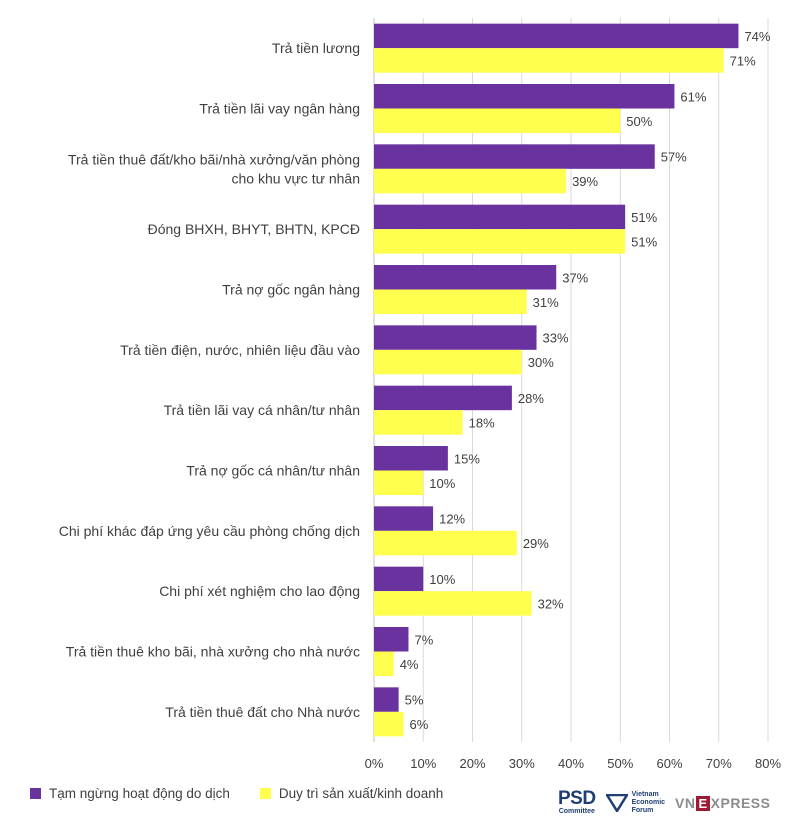 This screenshot has width=800, height=823. What do you see at coordinates (703, 803) in the screenshot?
I see `vnexpress-logo-e: E` at bounding box center [703, 803].